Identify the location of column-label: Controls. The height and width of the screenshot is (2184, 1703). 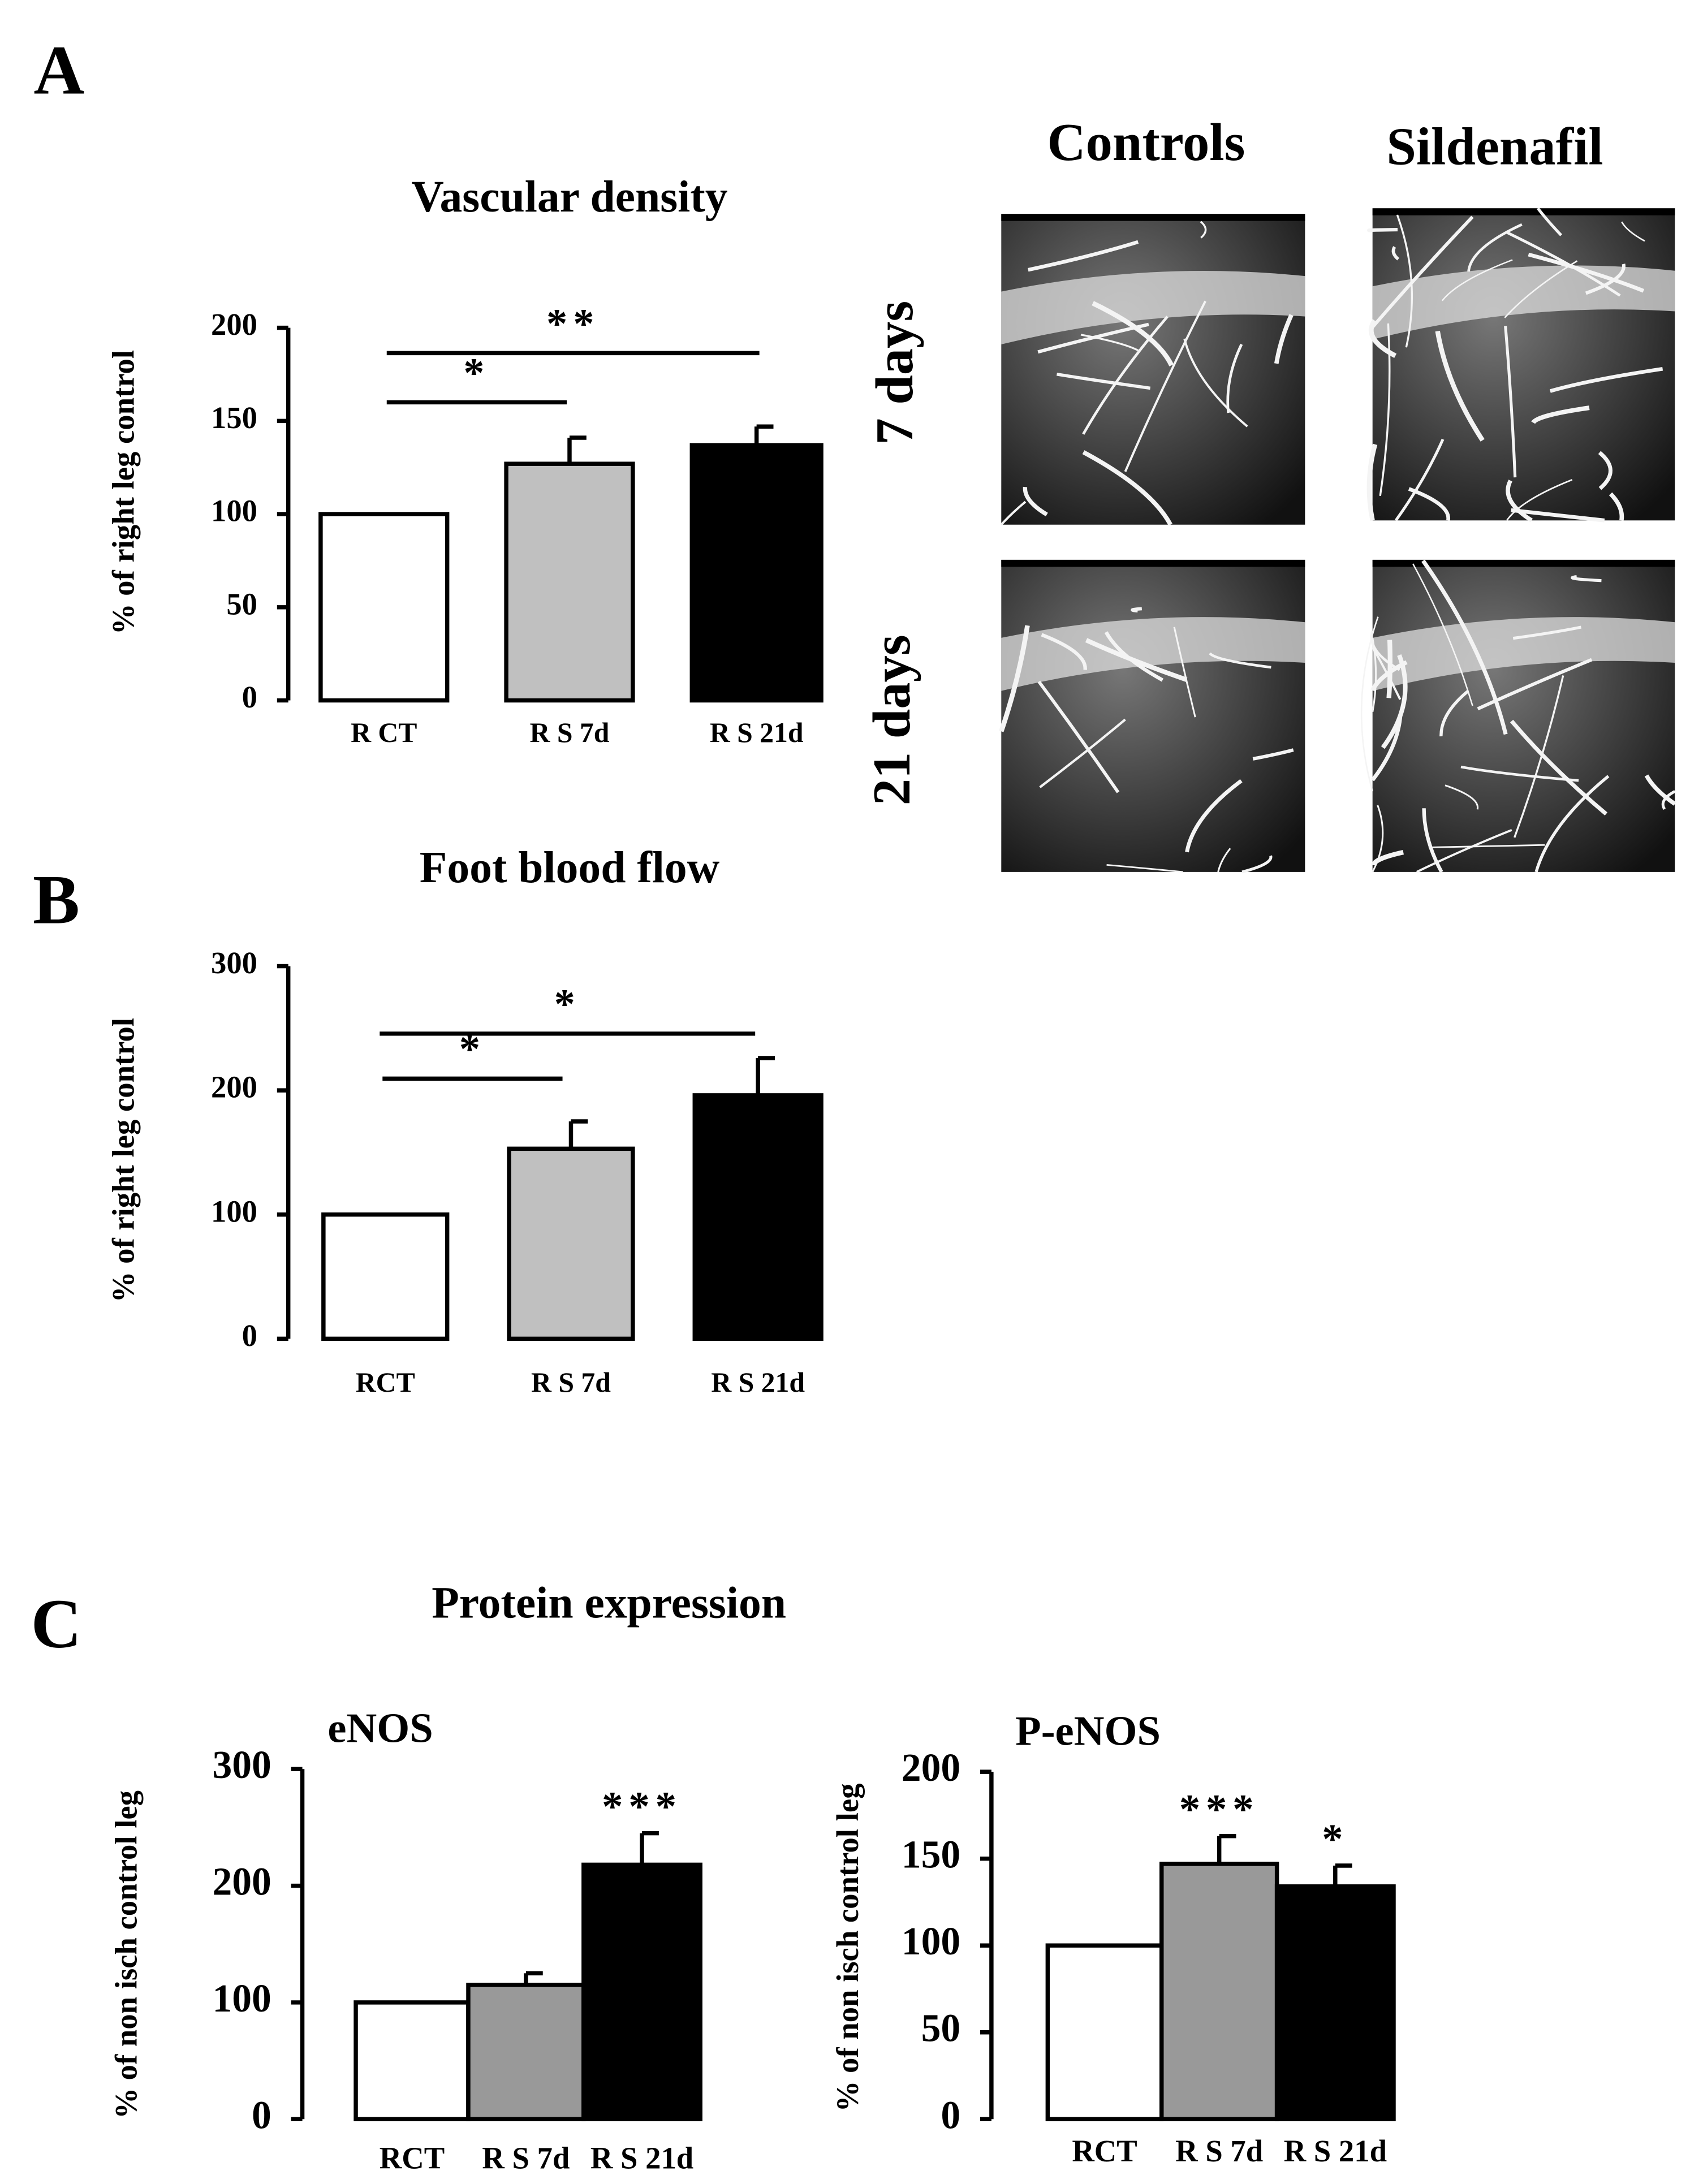
(1146, 142).